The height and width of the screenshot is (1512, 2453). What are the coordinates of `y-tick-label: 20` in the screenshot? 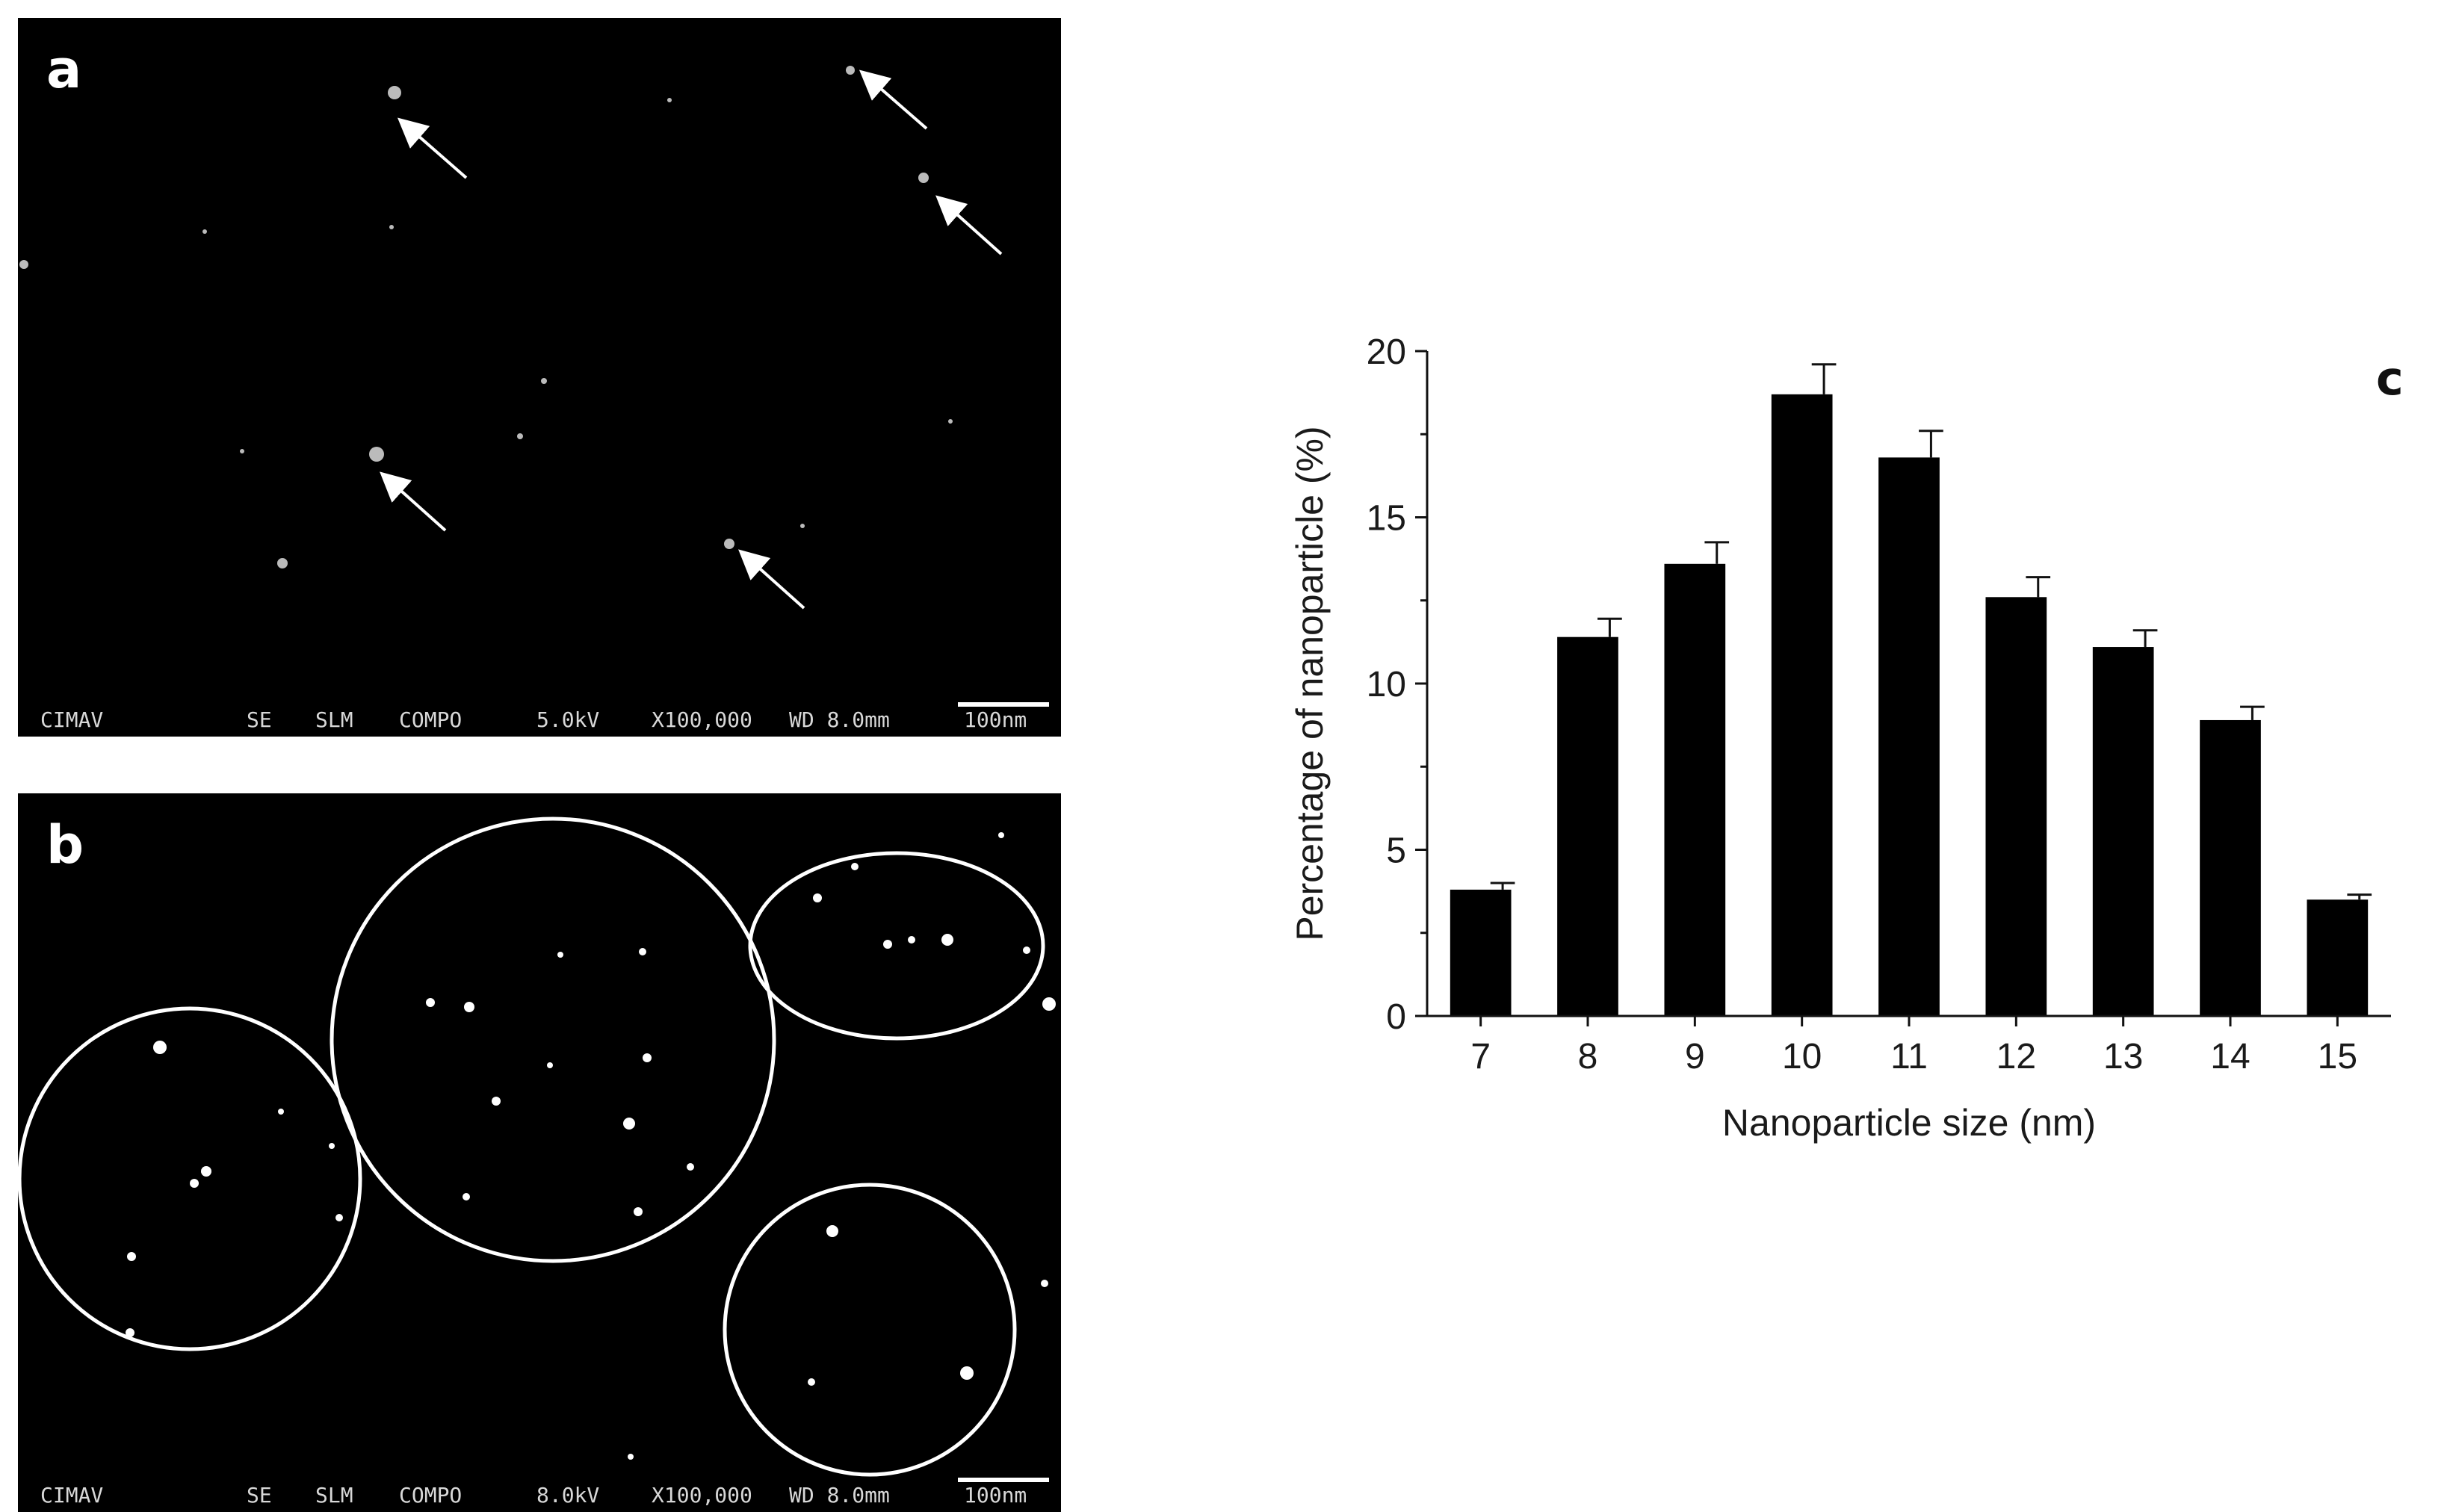 It's located at (1387, 352).